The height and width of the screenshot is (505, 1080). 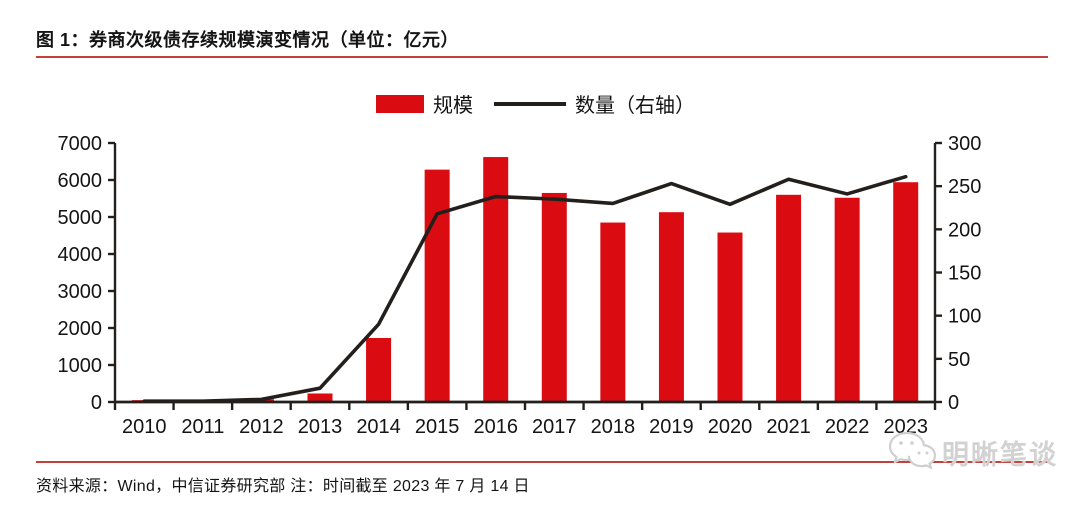 I want to click on bar-2013, so click(x=320, y=397).